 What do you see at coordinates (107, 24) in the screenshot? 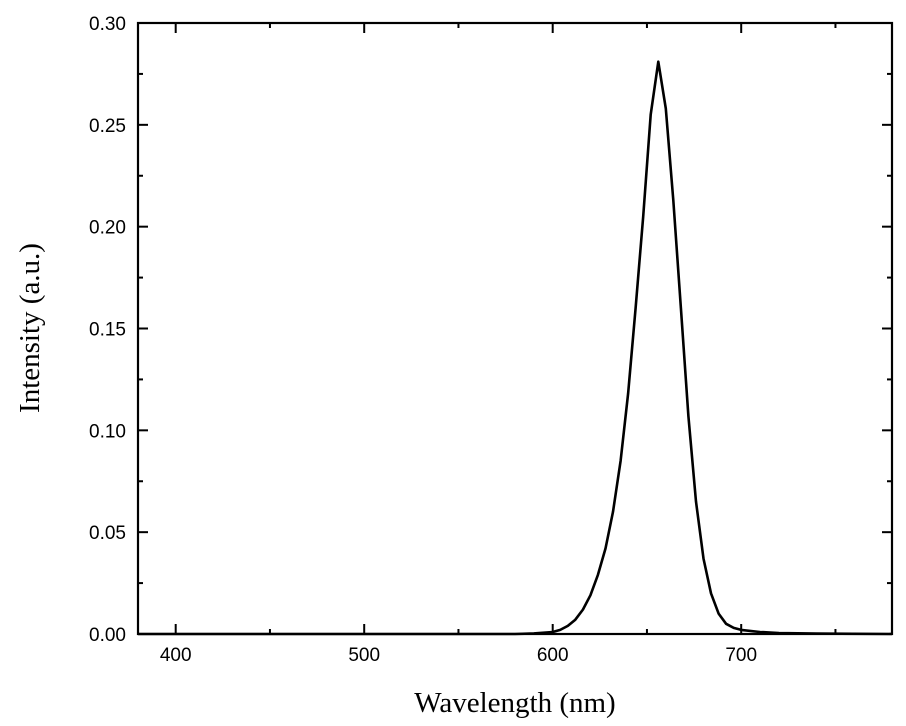
I see `y-tick-label: 0.30` at bounding box center [107, 24].